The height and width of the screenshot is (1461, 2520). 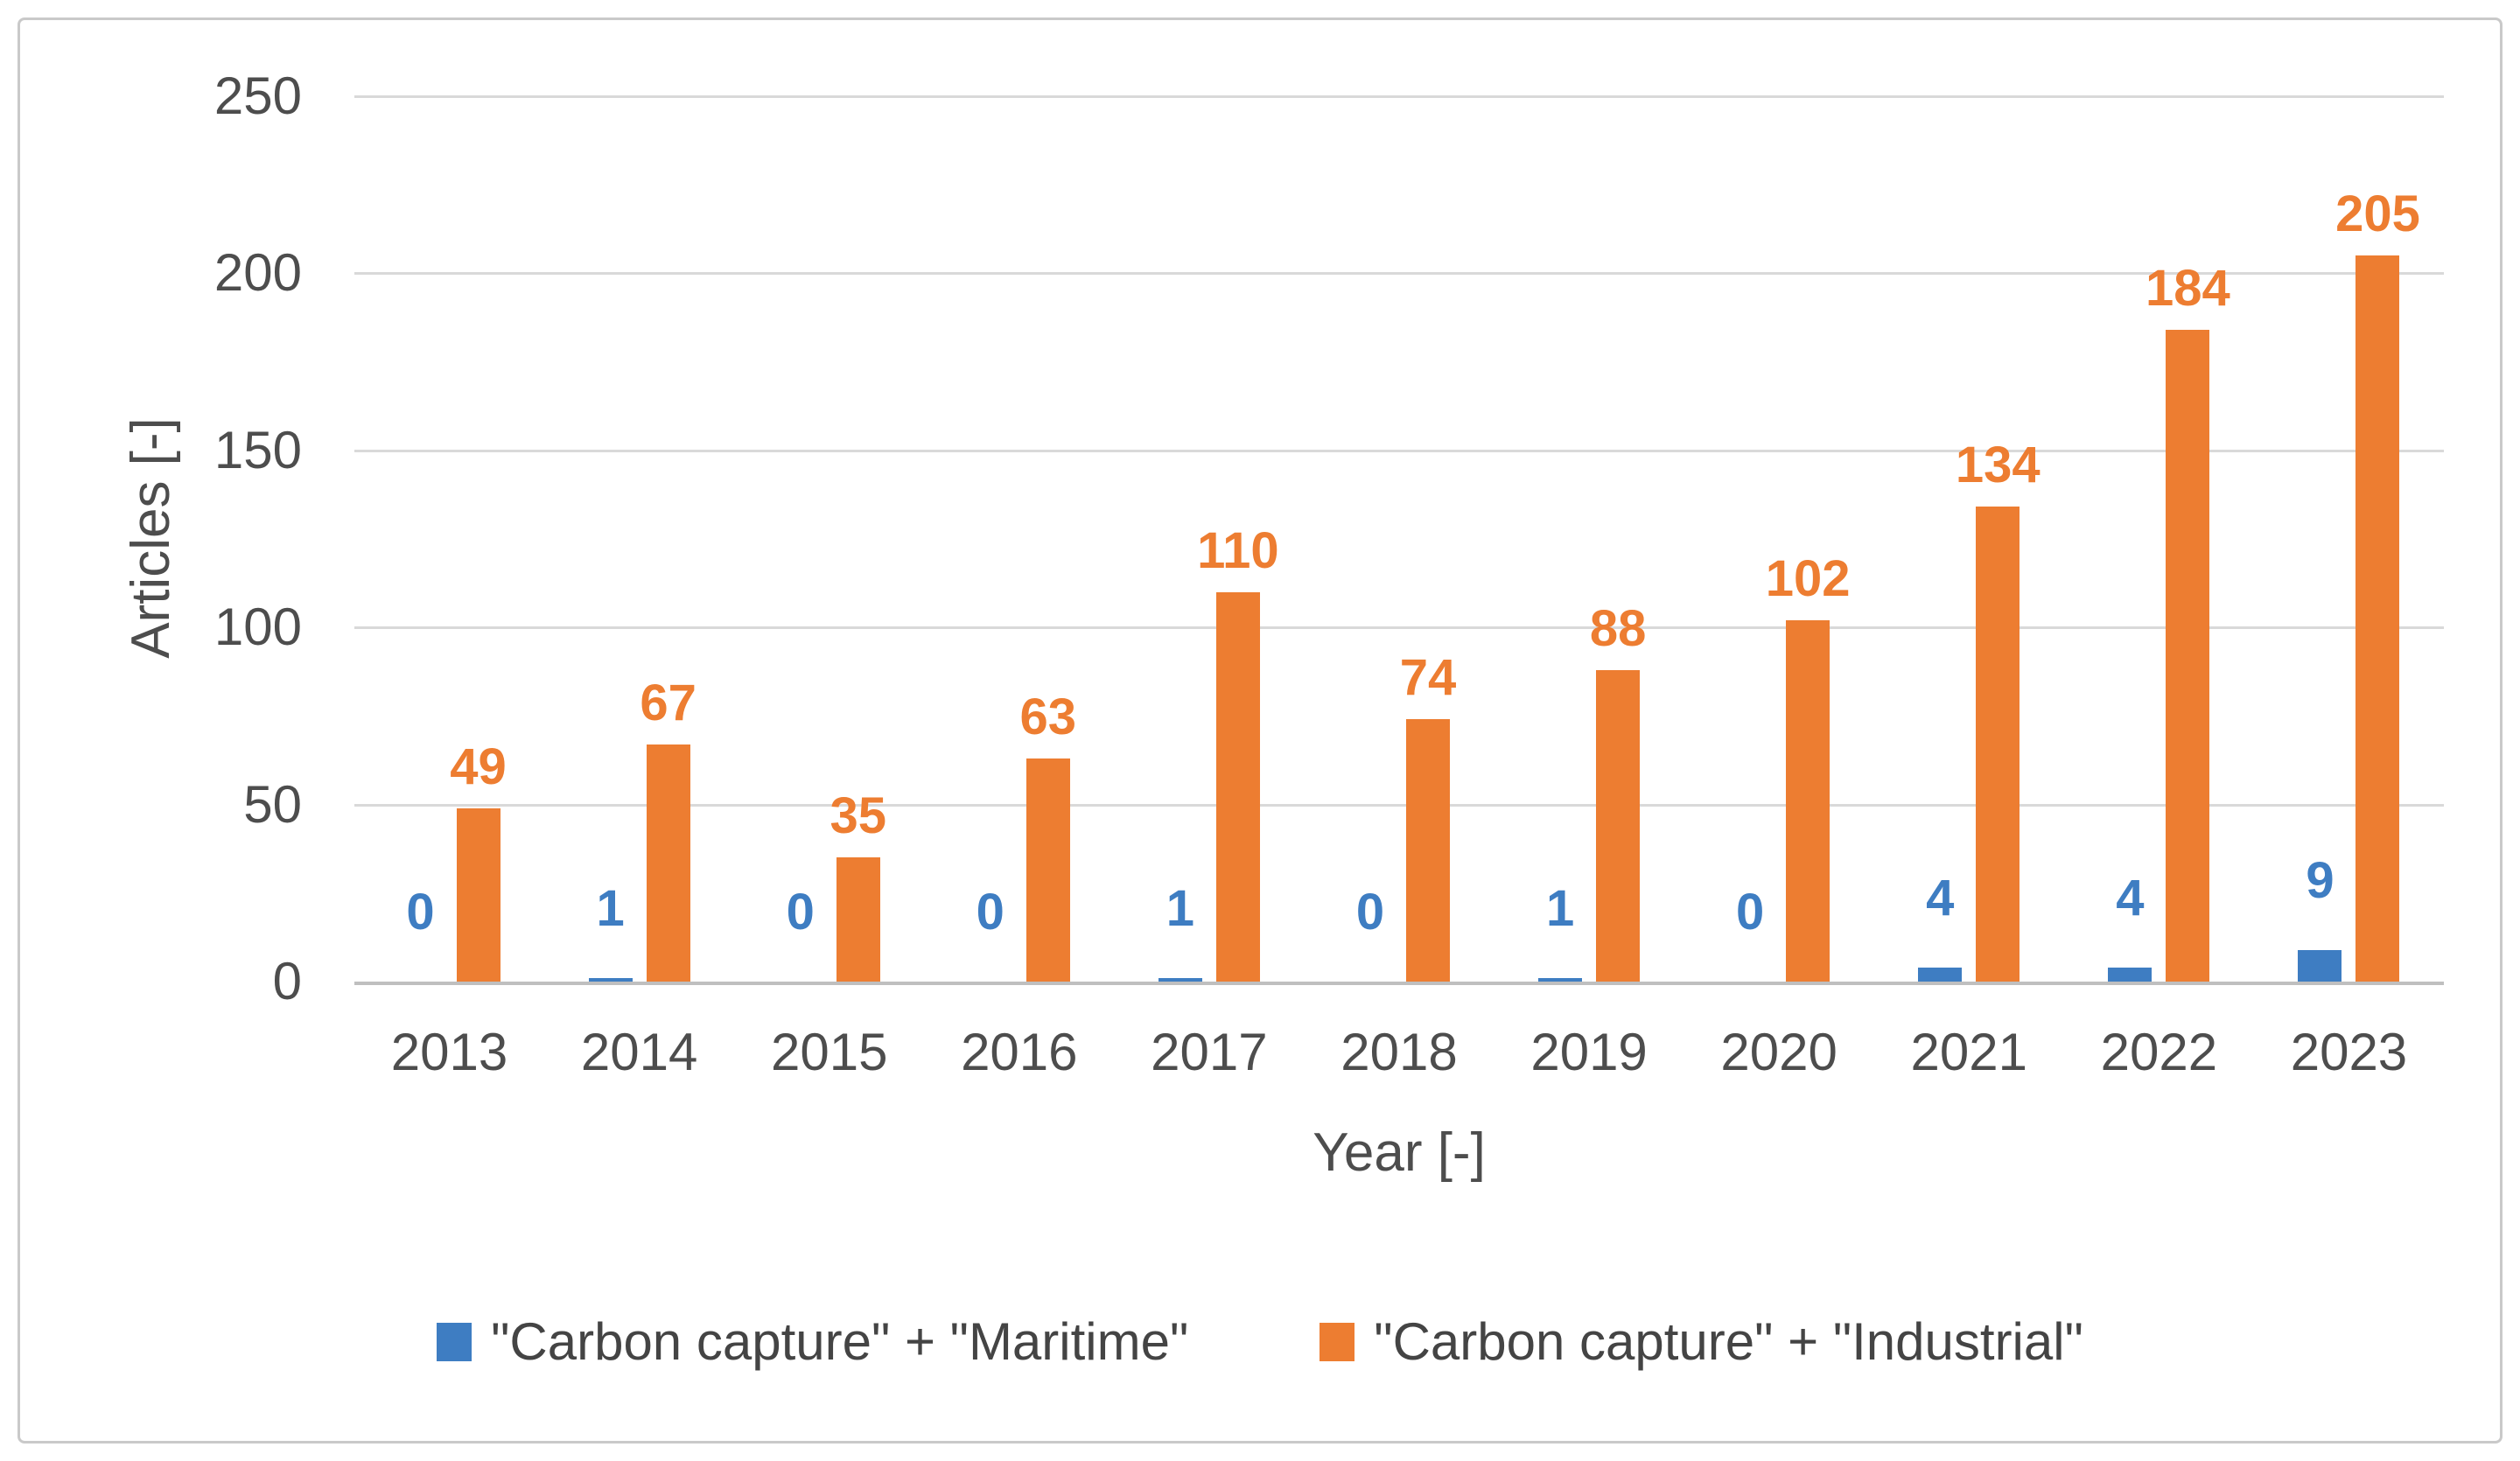 I want to click on bar-series2-2019, so click(x=1618, y=825).